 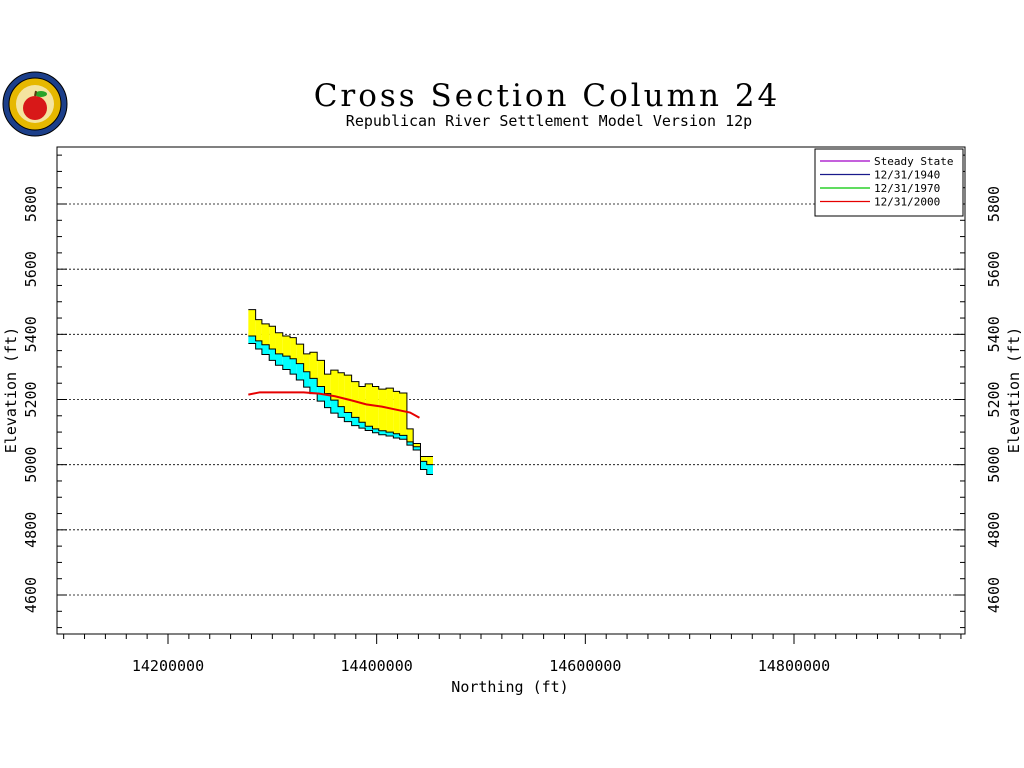 I want to click on seal-logo, so click(x=35, y=104).